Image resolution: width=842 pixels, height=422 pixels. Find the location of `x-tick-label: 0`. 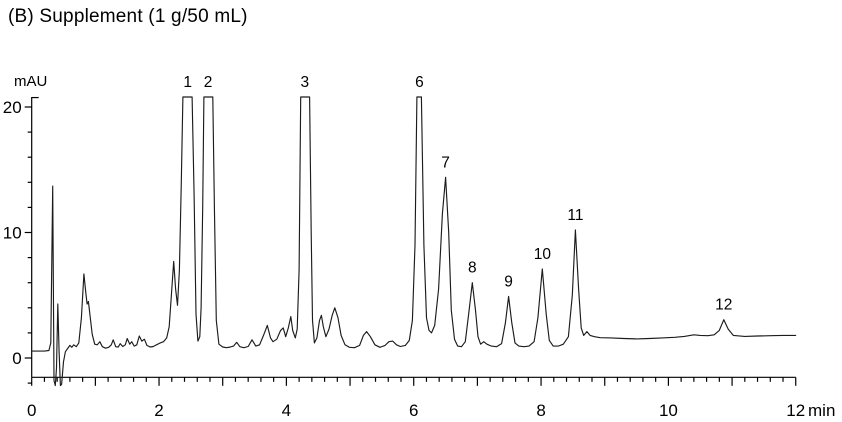

x-tick-label: 0 is located at coordinates (31, 410).